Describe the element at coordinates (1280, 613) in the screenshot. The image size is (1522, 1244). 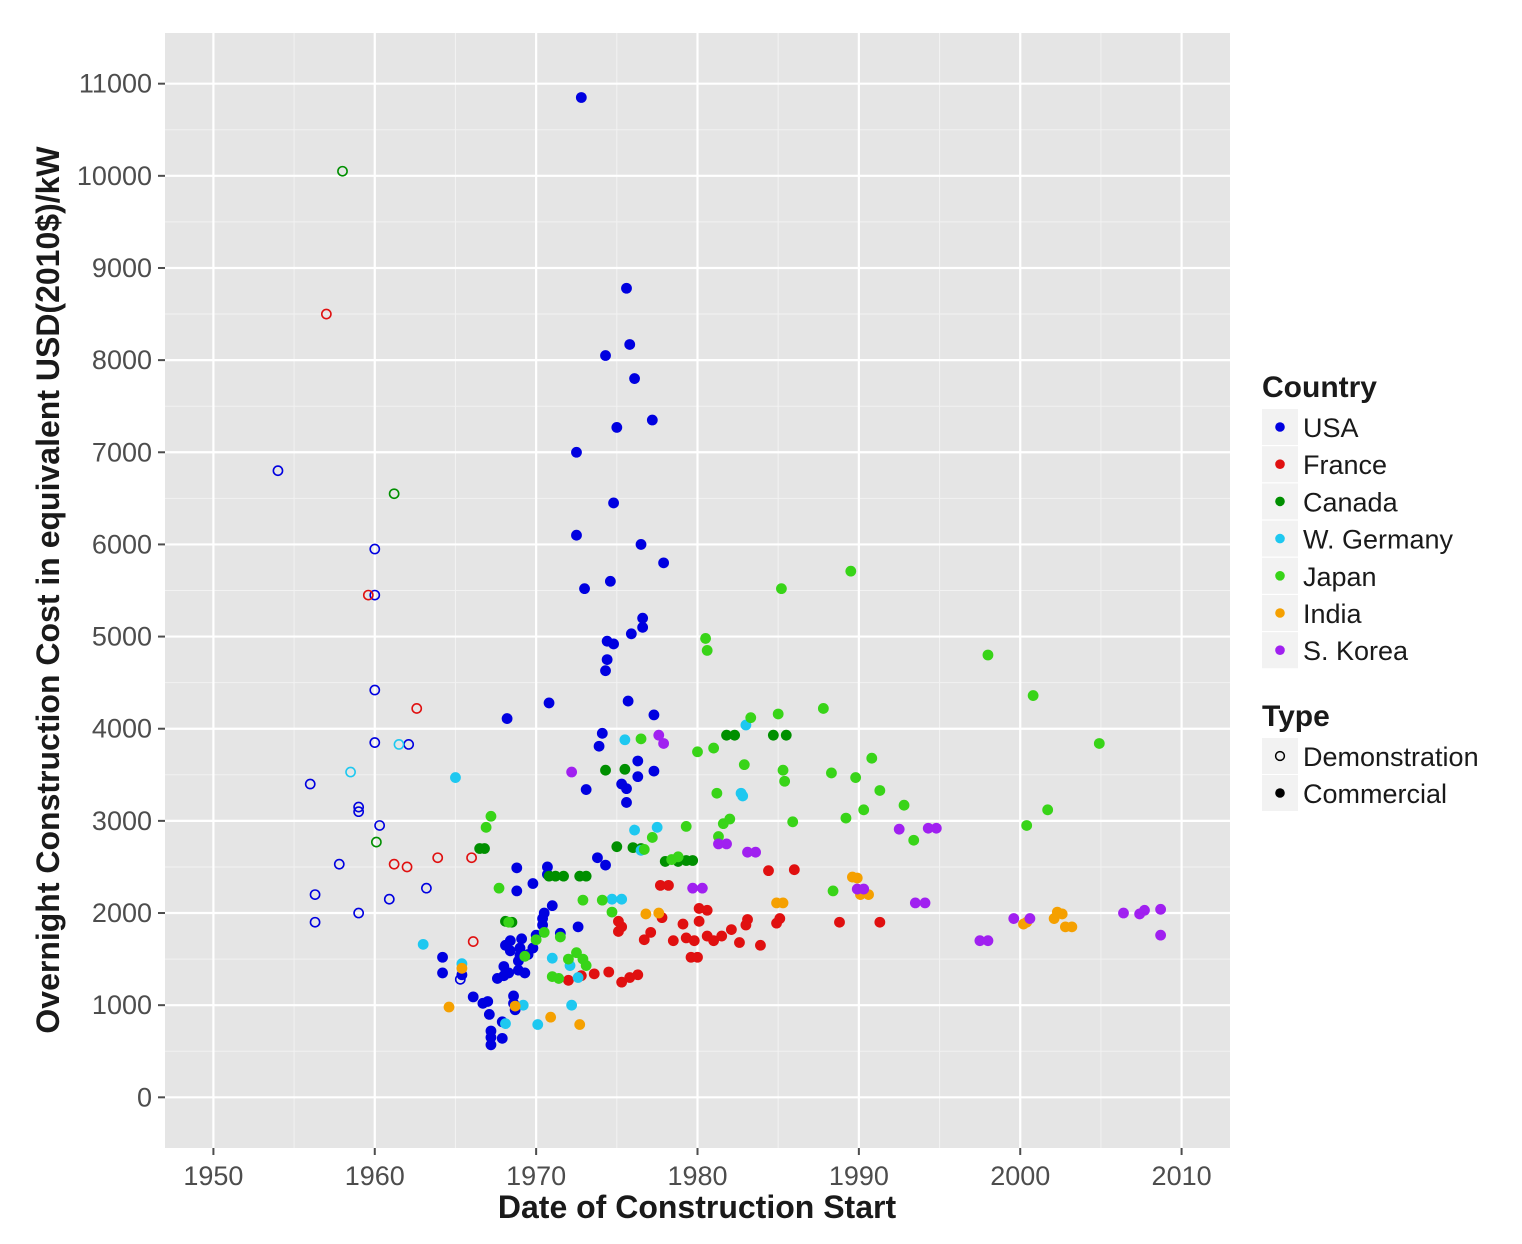
I see `legend-india-swatch` at that location.